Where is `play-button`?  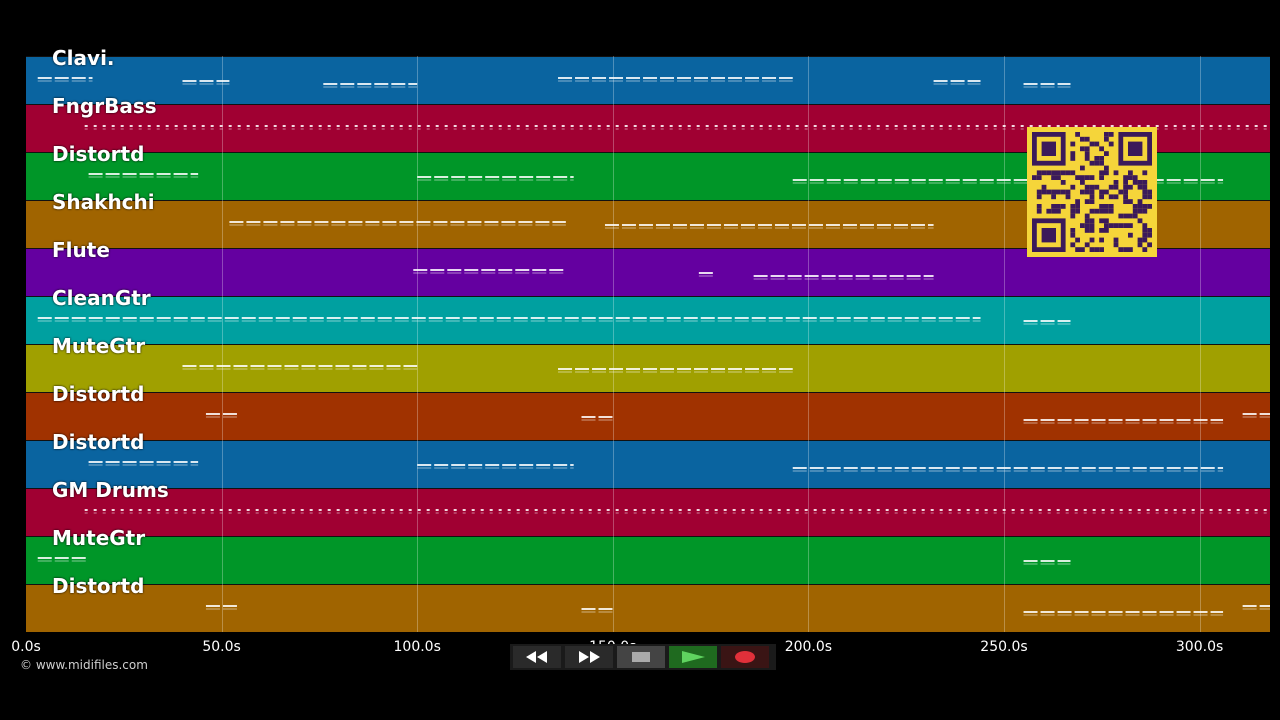 play-button is located at coordinates (693, 657).